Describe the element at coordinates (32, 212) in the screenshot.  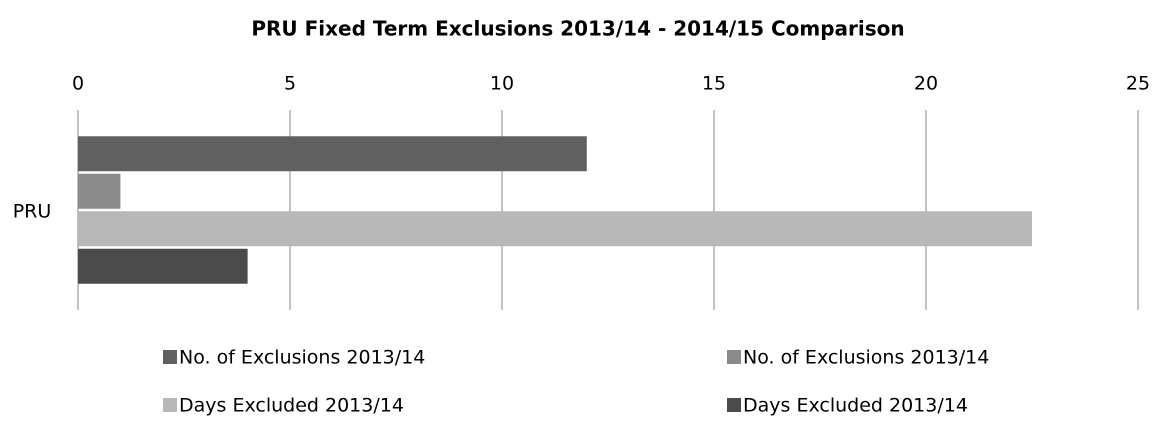
I see `y-tick-label: PRU` at that location.